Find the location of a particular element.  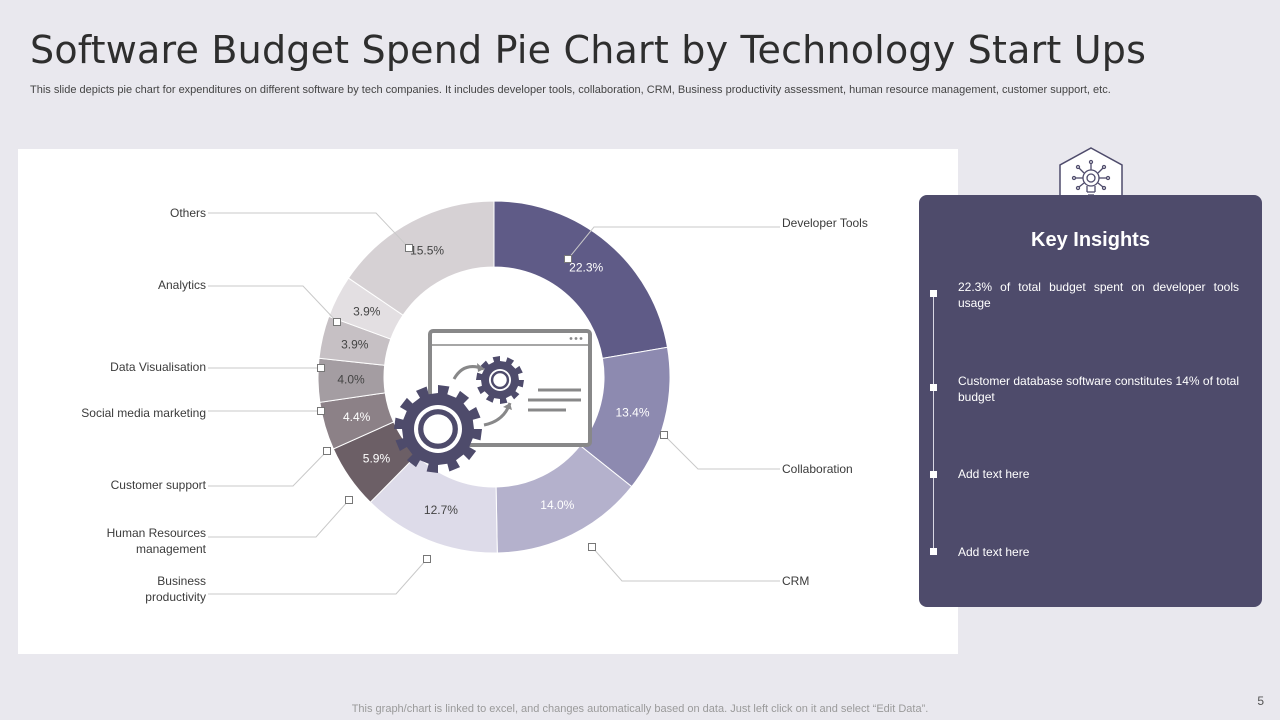

category-label: Social media marketing is located at coordinates (143, 413).